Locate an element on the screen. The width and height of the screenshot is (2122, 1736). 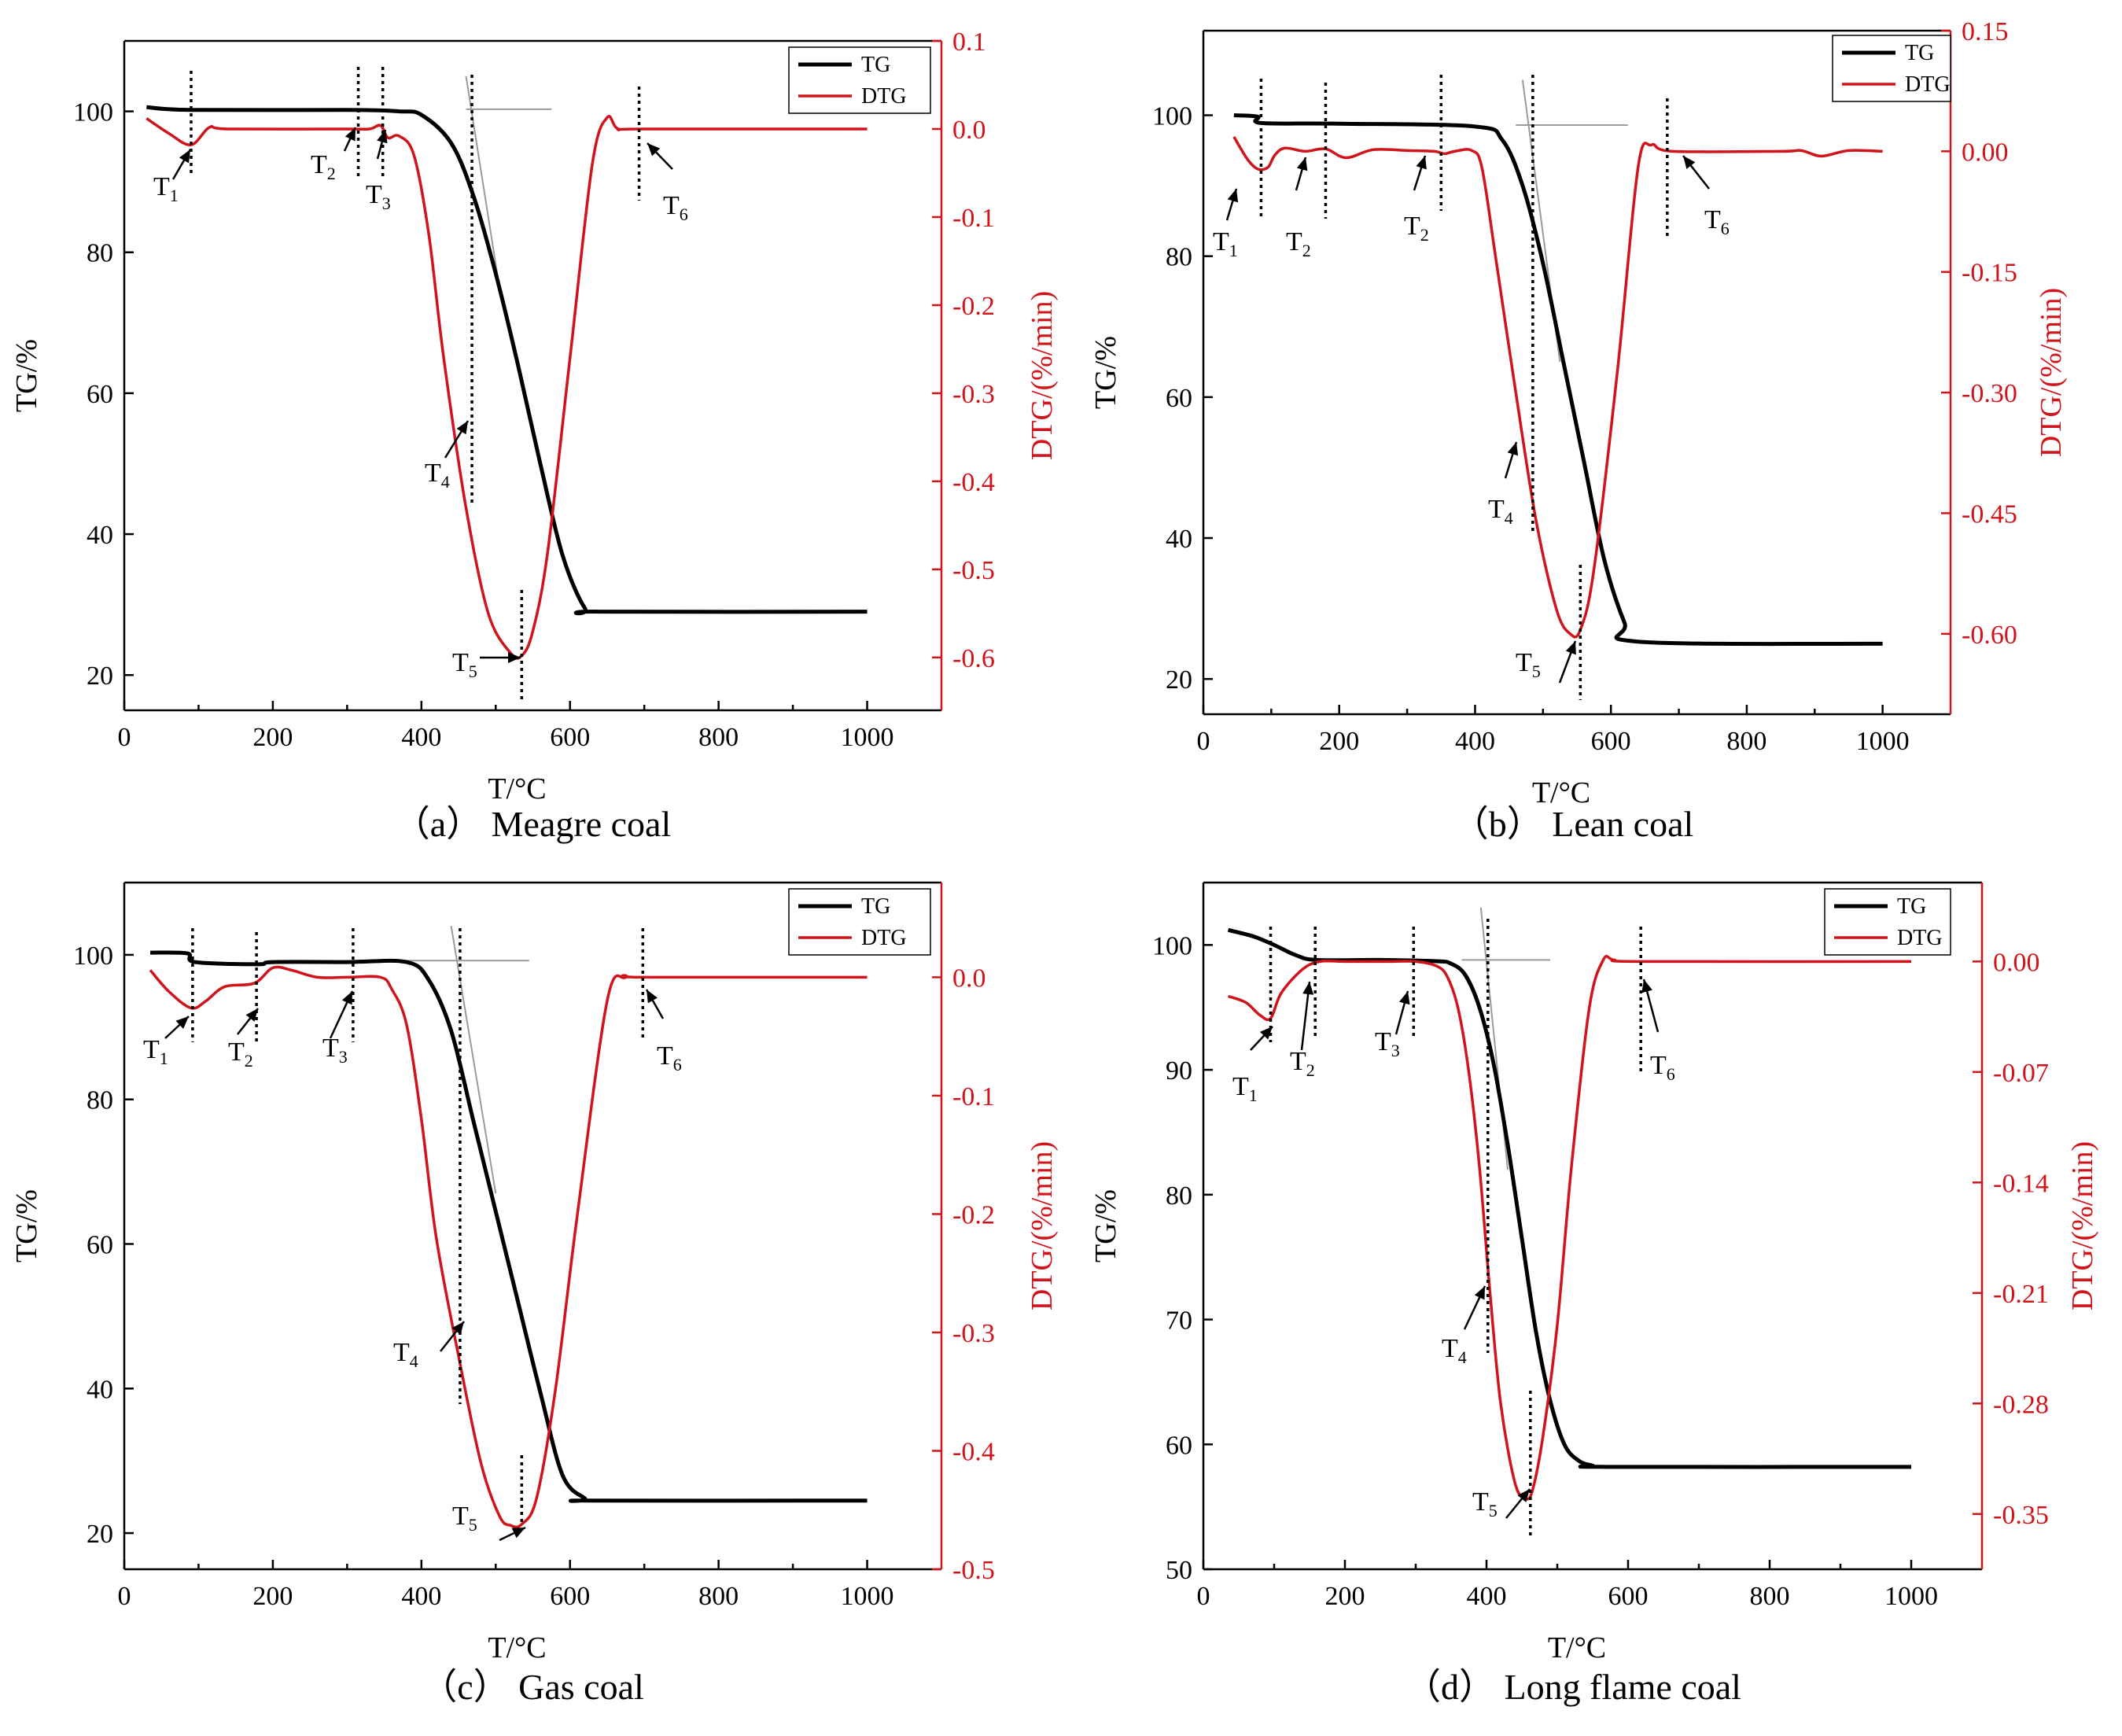
y-right-tick-label: -0.15 is located at coordinates (1990, 274).